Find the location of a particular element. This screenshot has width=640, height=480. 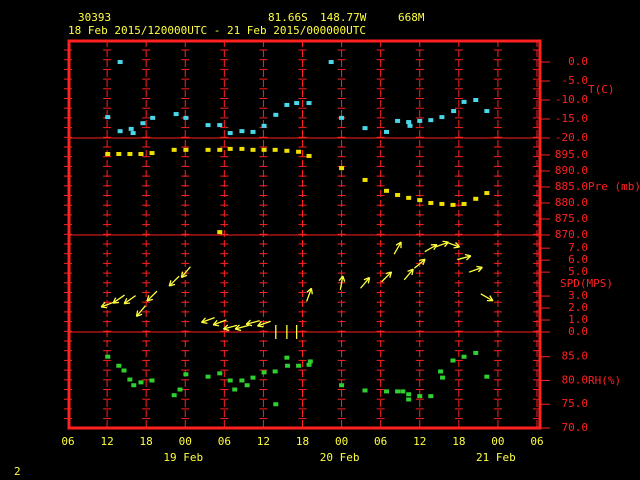

y-tick-label: 890.0 is located at coordinates (571, 170).